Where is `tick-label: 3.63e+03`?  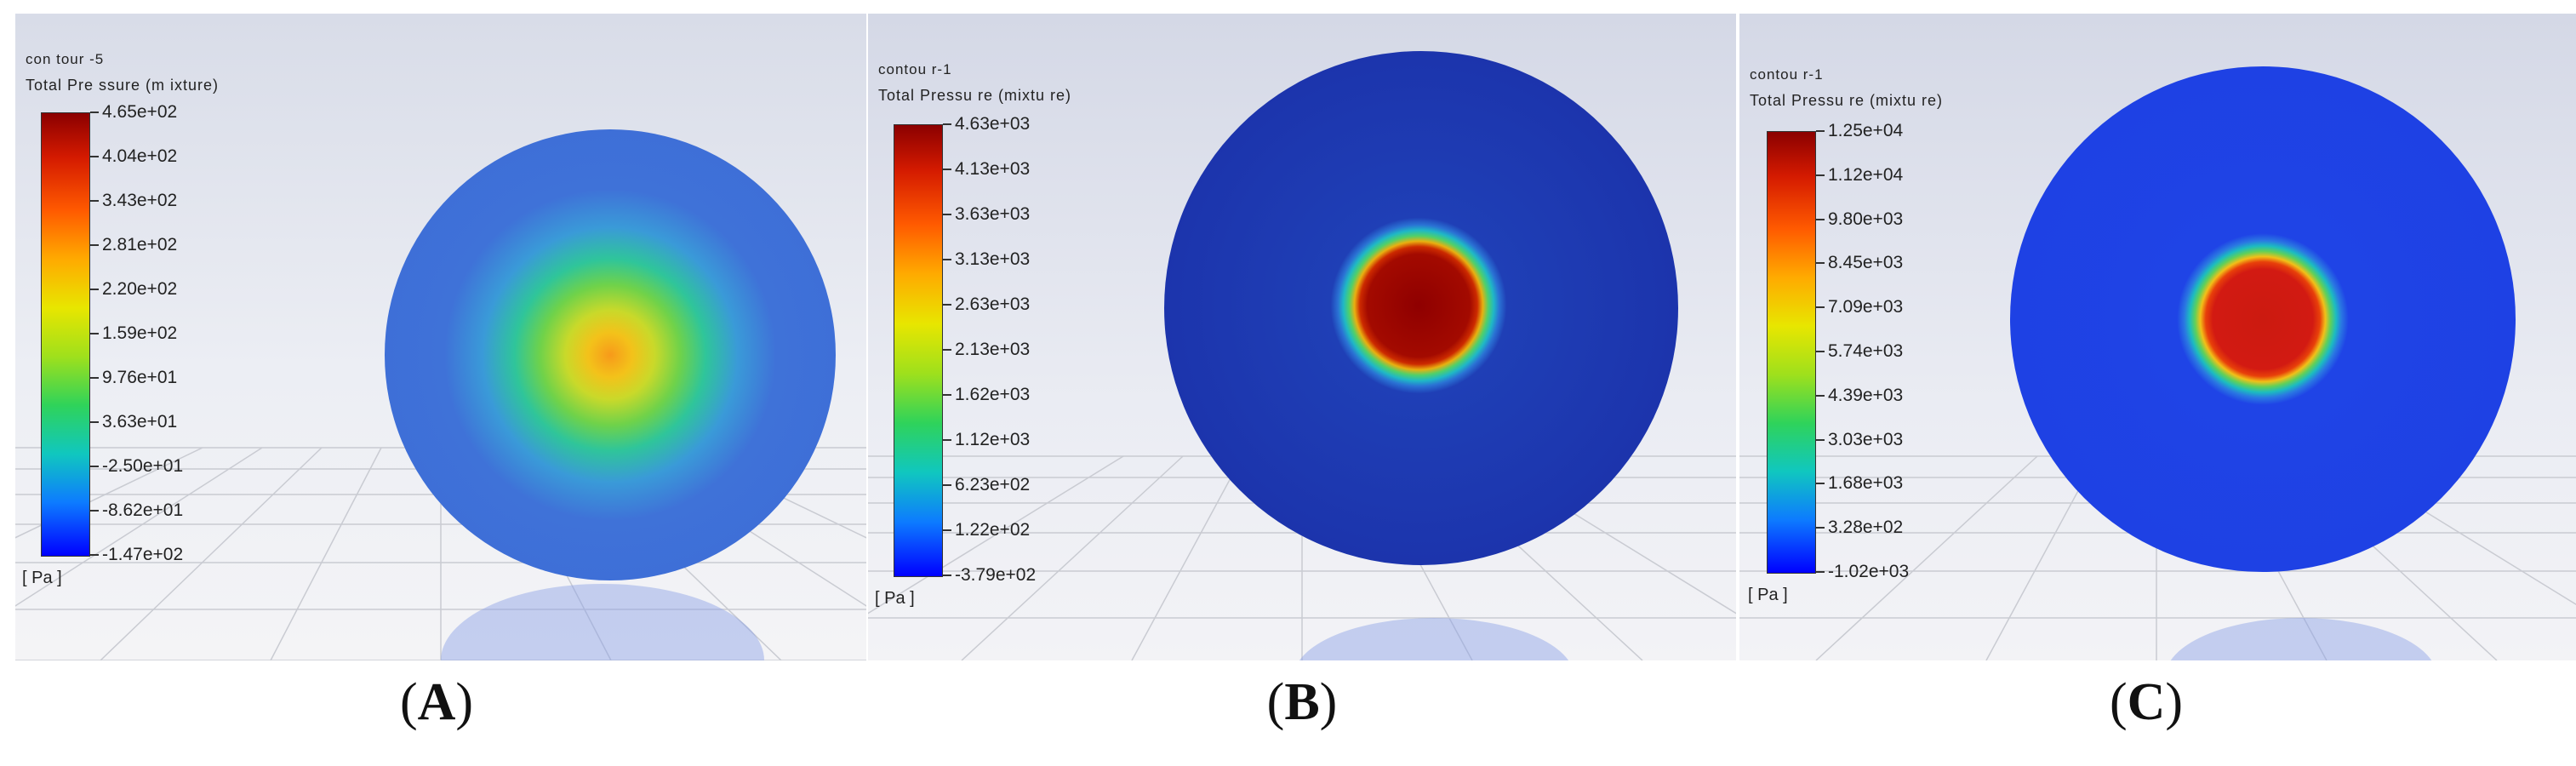
tick-label: 3.63e+03 is located at coordinates (993, 214).